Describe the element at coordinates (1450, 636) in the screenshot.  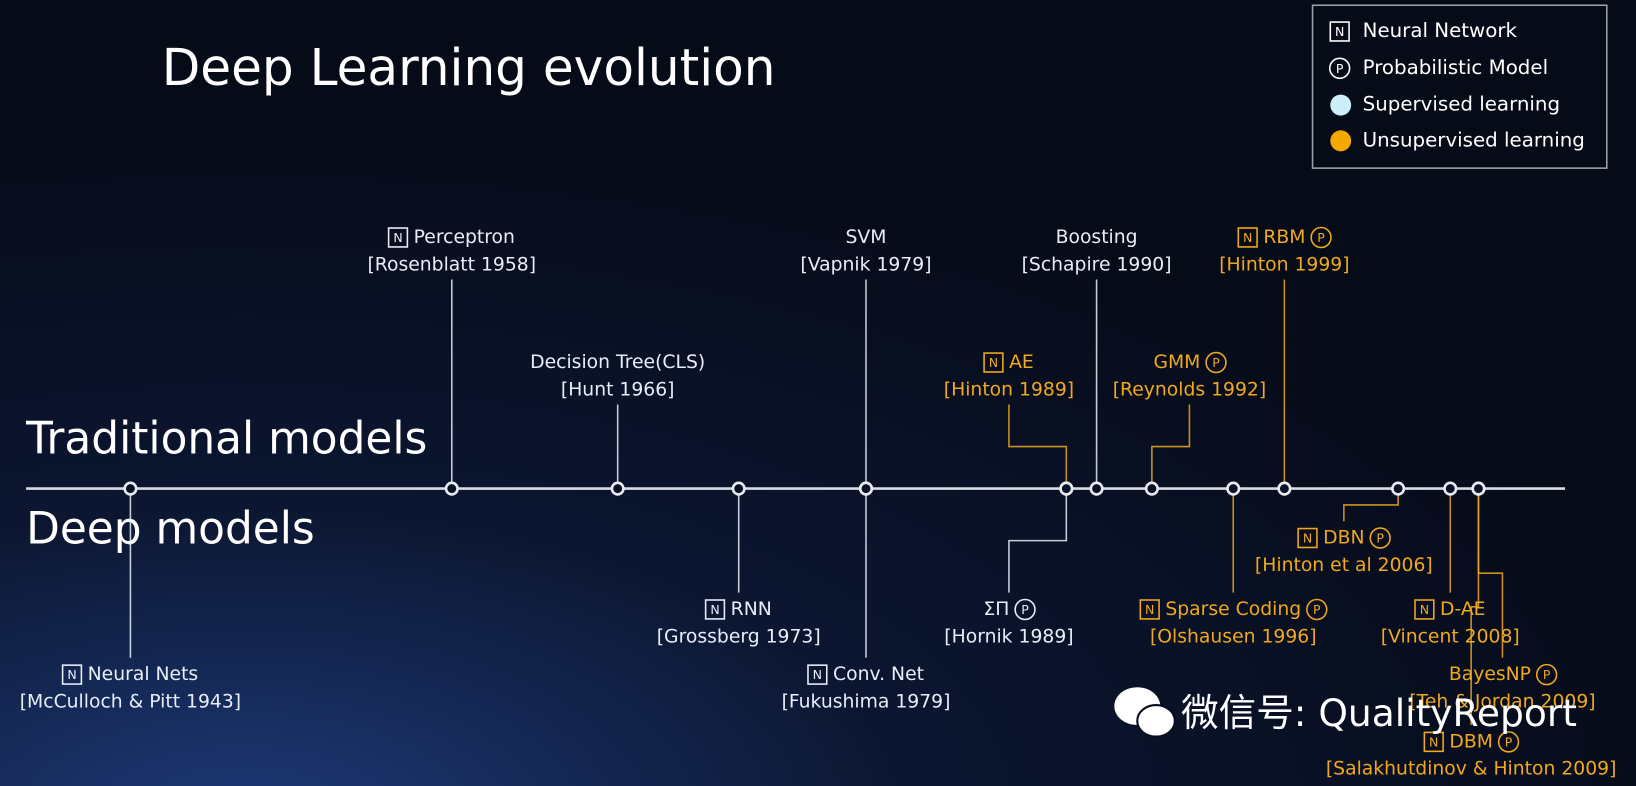
I see `node-citation: [Vincent 2008]` at that location.